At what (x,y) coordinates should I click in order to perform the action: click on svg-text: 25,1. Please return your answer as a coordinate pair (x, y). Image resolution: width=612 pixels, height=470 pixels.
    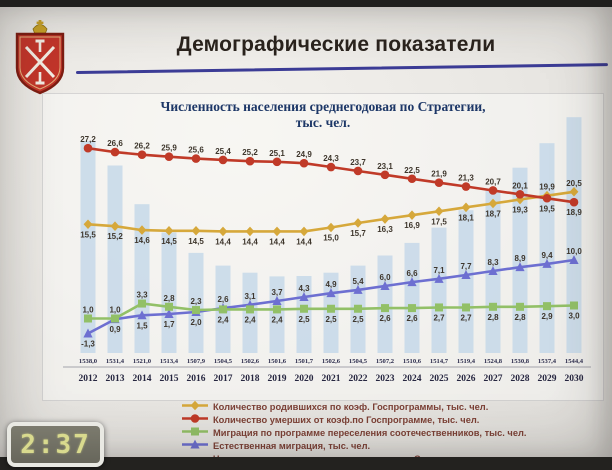
    Looking at the image, I should click on (277, 153).